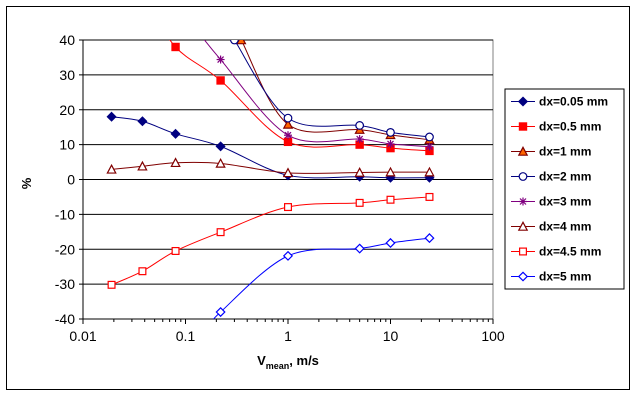 The height and width of the screenshot is (397, 637). What do you see at coordinates (67, 110) in the screenshot?
I see `y-tick-label: 20` at bounding box center [67, 110].